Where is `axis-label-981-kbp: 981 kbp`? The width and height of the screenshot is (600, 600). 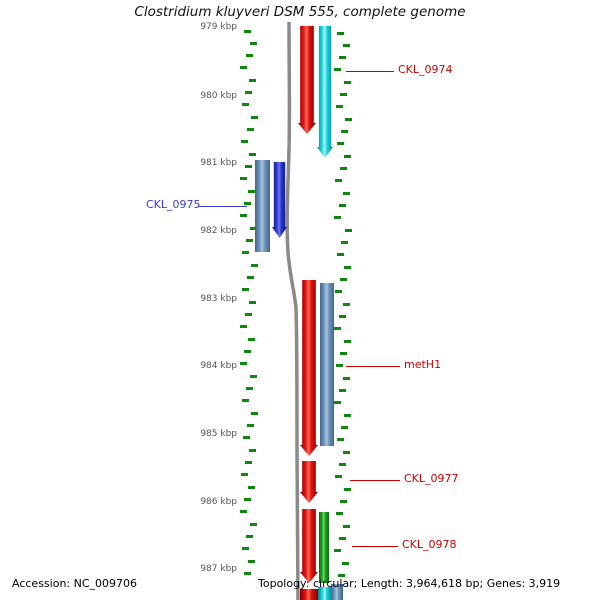
axis-label-981-kbp: 981 kbp is located at coordinates (218, 163).